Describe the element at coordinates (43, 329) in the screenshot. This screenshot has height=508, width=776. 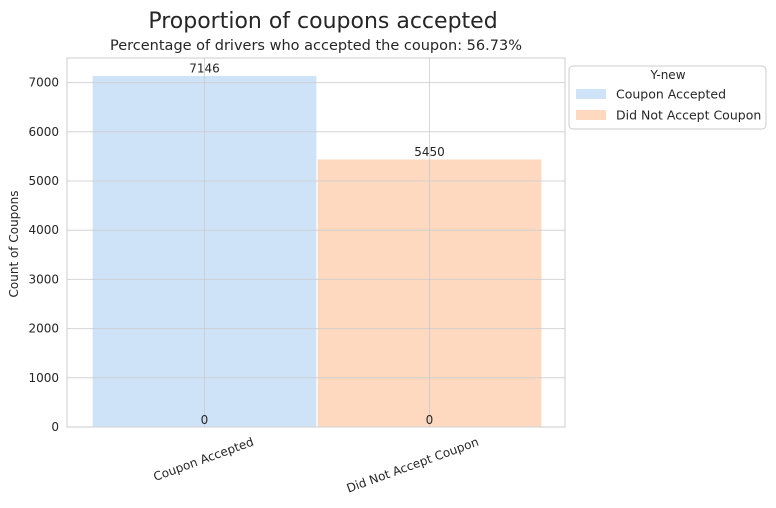
I see `y-tick-label: 2000` at that location.